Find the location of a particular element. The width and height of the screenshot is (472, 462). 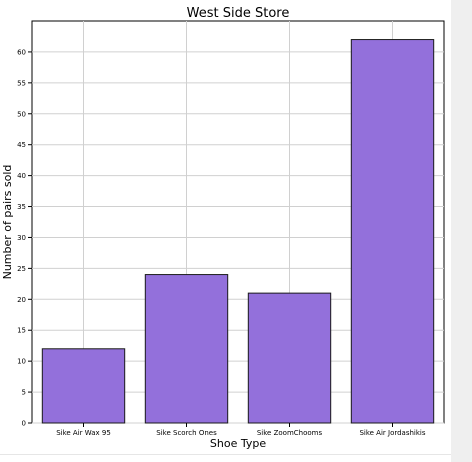

y-ticks: 0 5 10 15 20 25 30 35 40 45 50 55 60 is located at coordinates (24, 238).